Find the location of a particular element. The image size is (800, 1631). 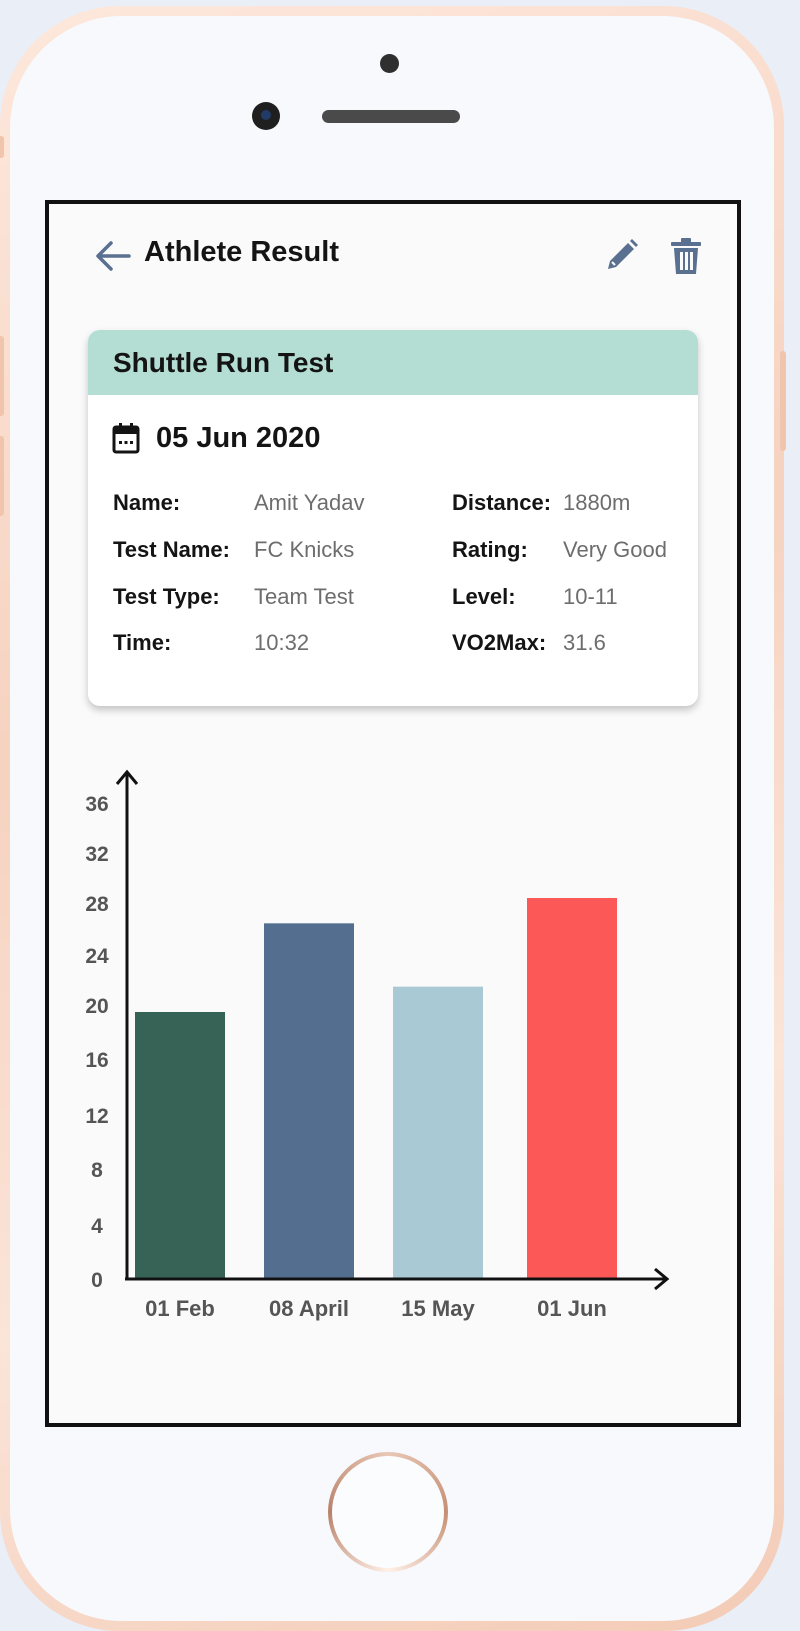

x-tick-label: 01 Feb is located at coordinates (180, 1308).